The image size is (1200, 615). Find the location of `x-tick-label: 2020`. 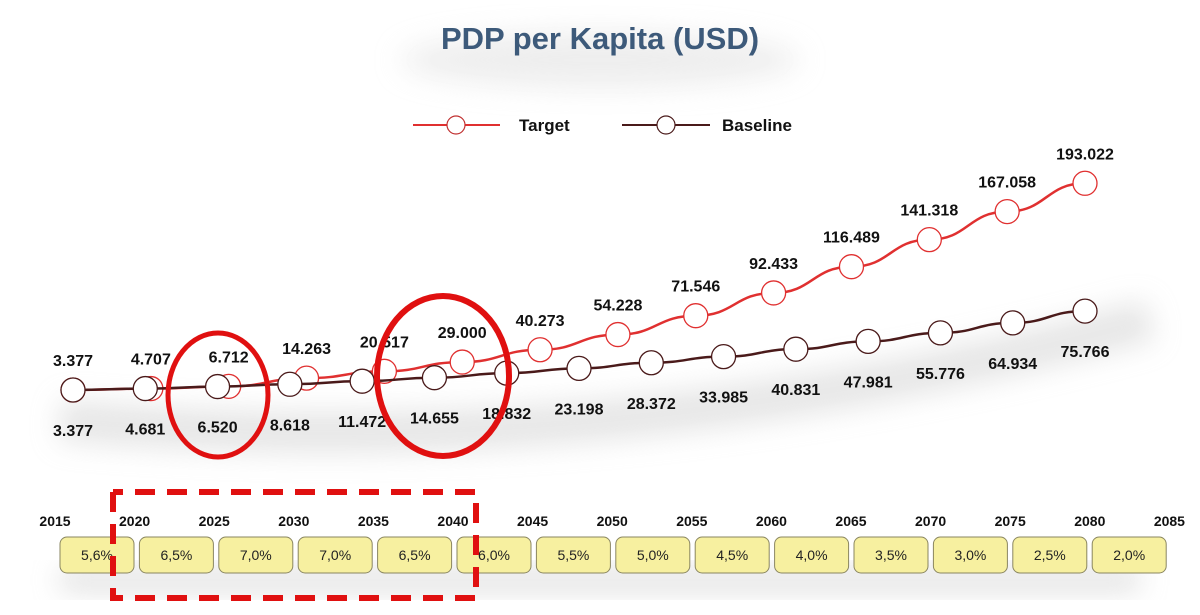

x-tick-label: 2020 is located at coordinates (134, 521).